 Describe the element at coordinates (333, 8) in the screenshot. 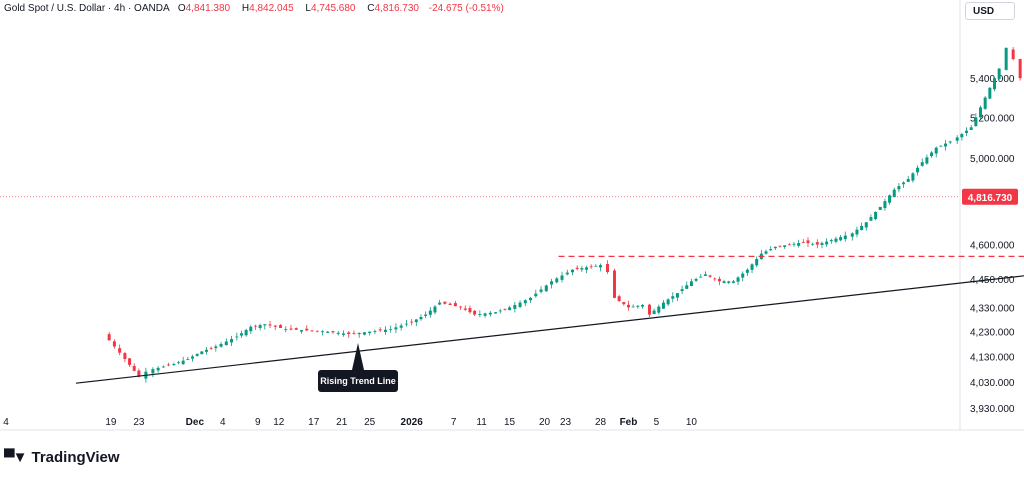

I see `low-value: 4,745.680` at that location.